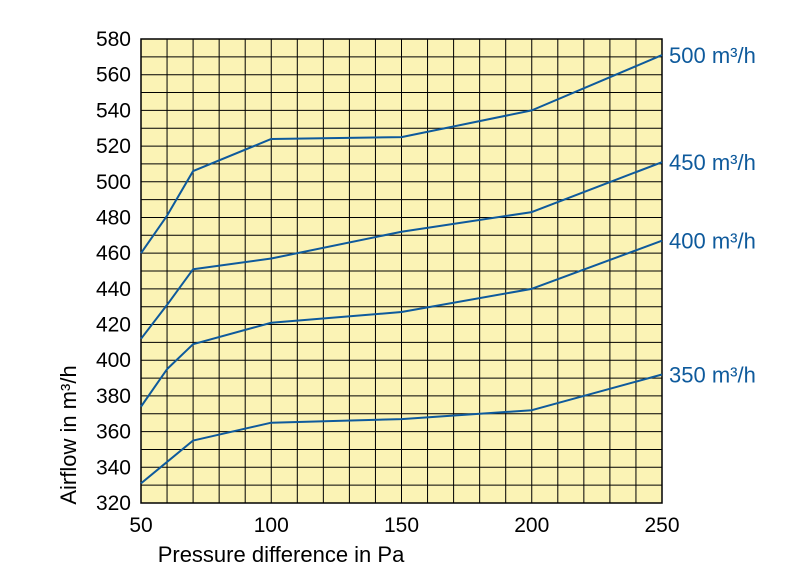 The width and height of the screenshot is (800, 587). Describe the element at coordinates (113, 182) in the screenshot. I see `y-tick-label: 500` at that location.